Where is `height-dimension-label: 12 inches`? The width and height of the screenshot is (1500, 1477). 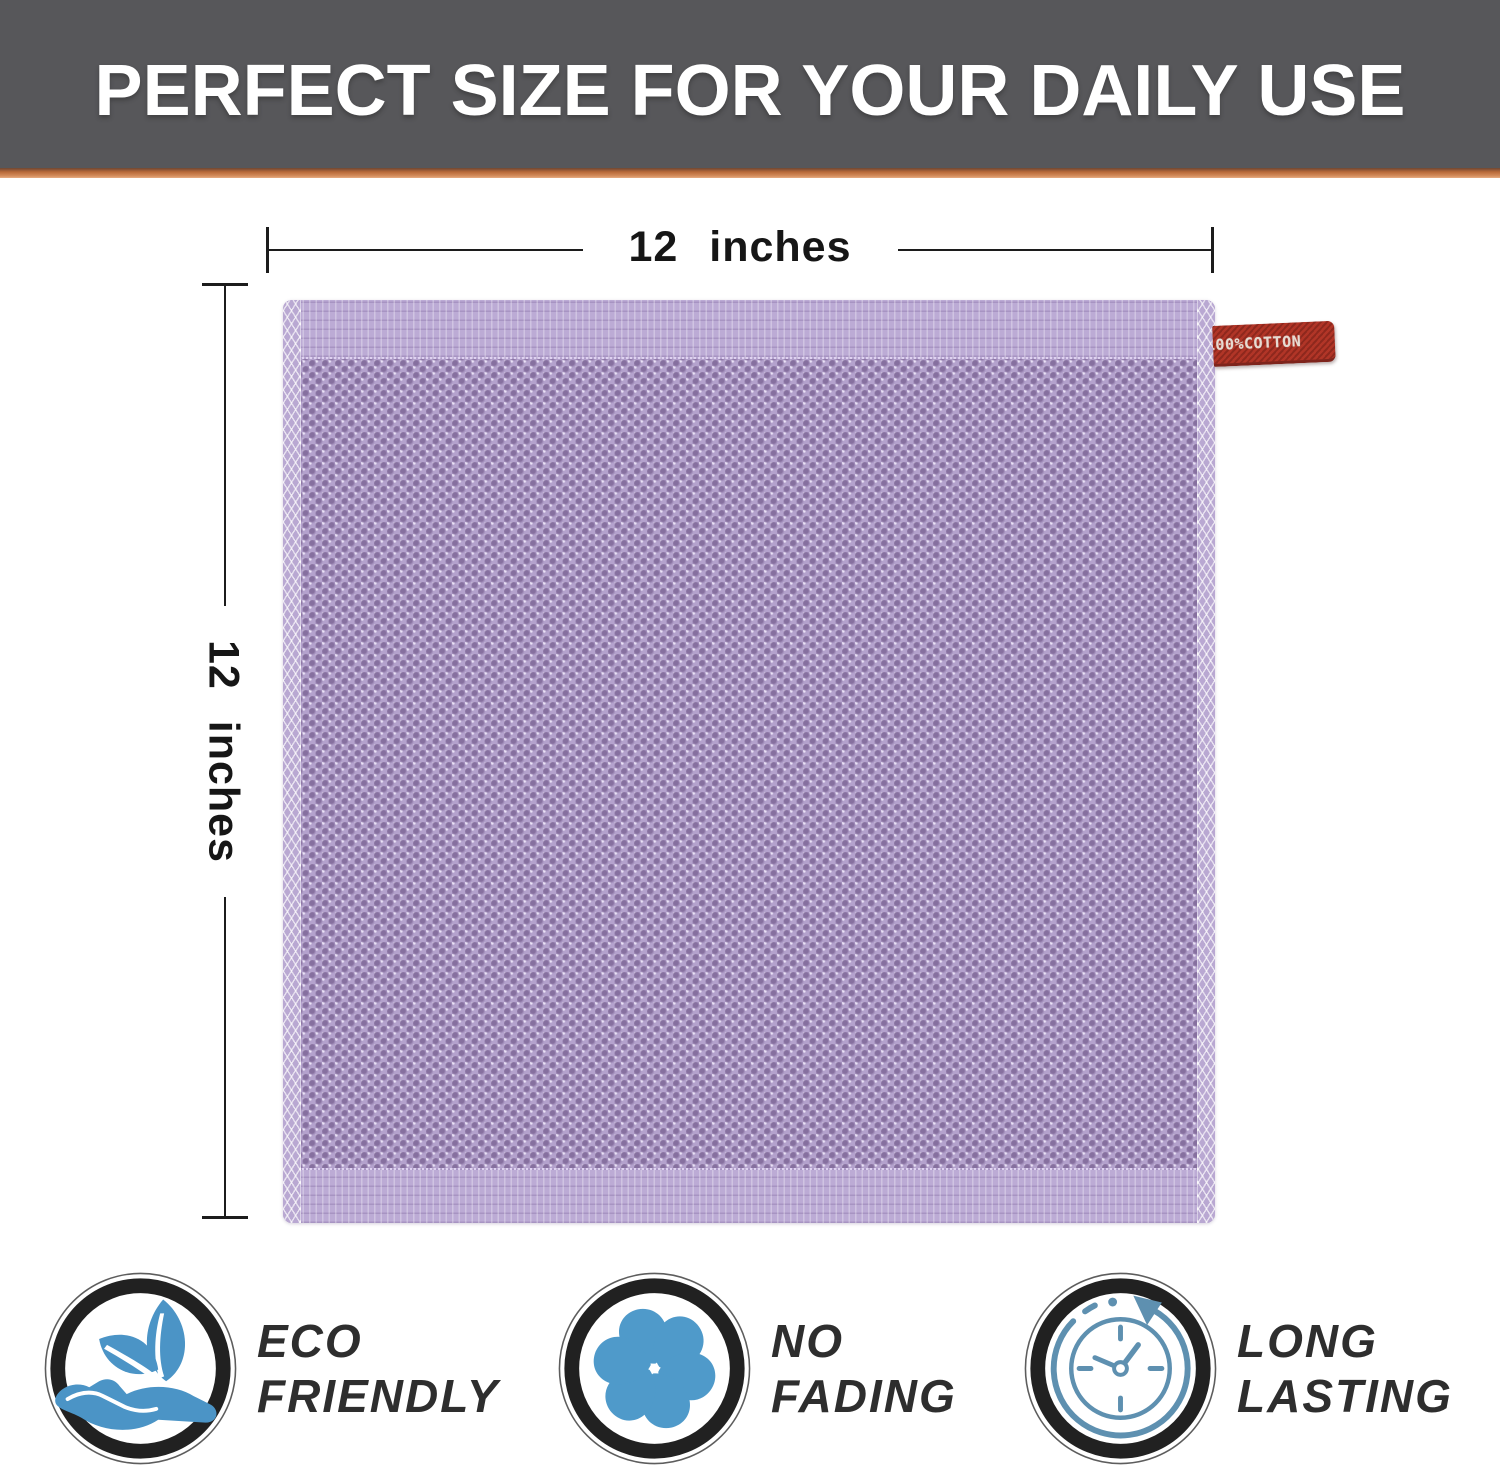 height-dimension-label: 12 inches is located at coordinates (223, 751).